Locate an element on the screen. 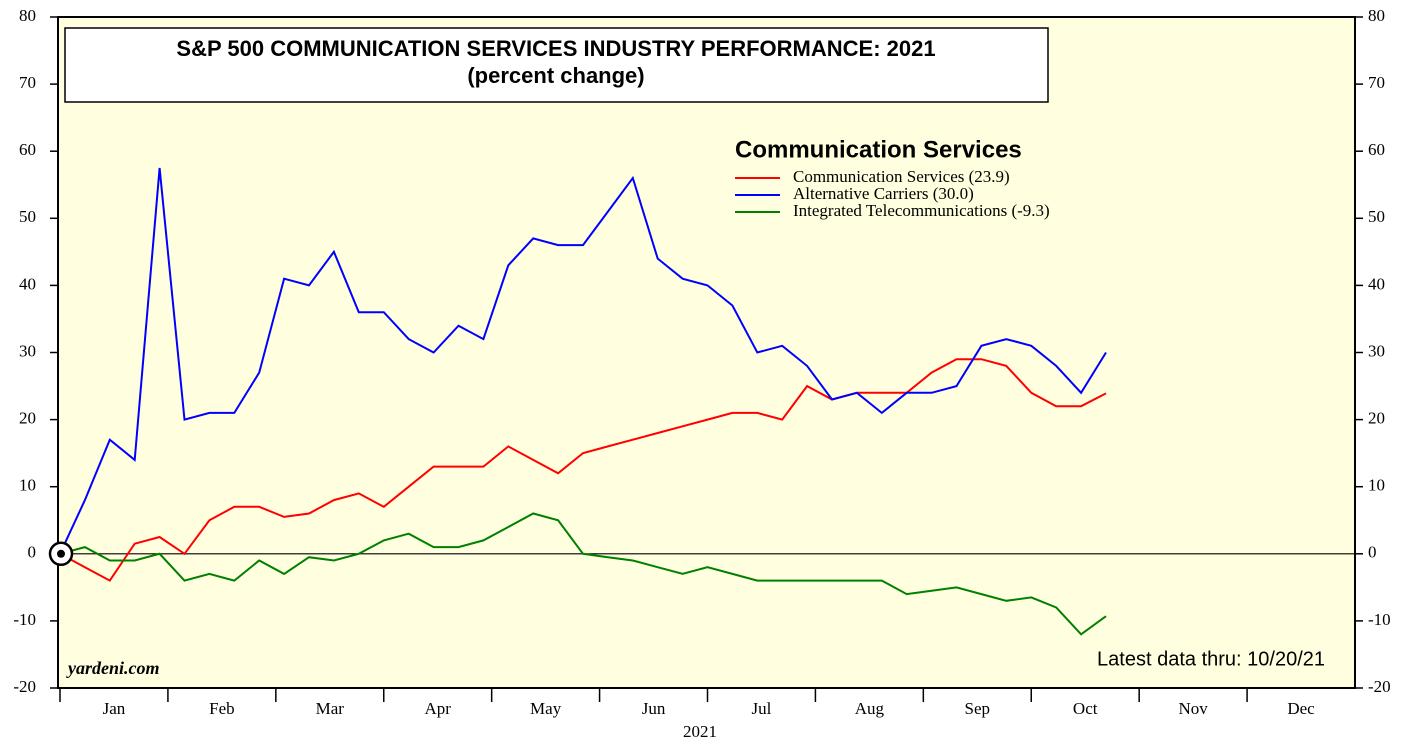 The width and height of the screenshot is (1419, 744). y2-tick-label: 80 is located at coordinates (1376, 15).